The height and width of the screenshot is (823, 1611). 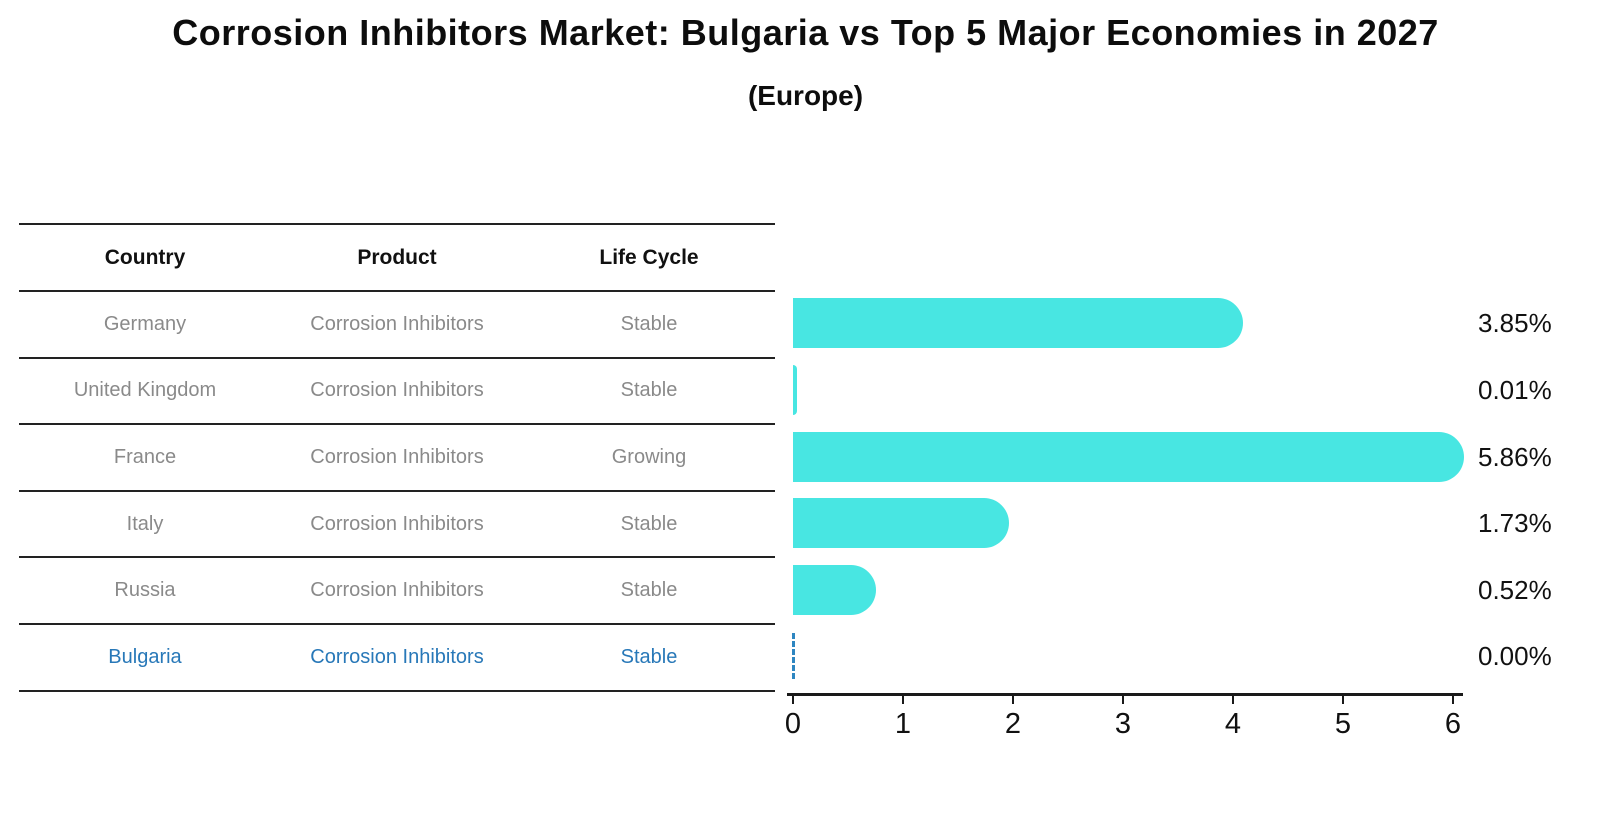 I want to click on table-cell-country: Russia, so click(x=145, y=590).